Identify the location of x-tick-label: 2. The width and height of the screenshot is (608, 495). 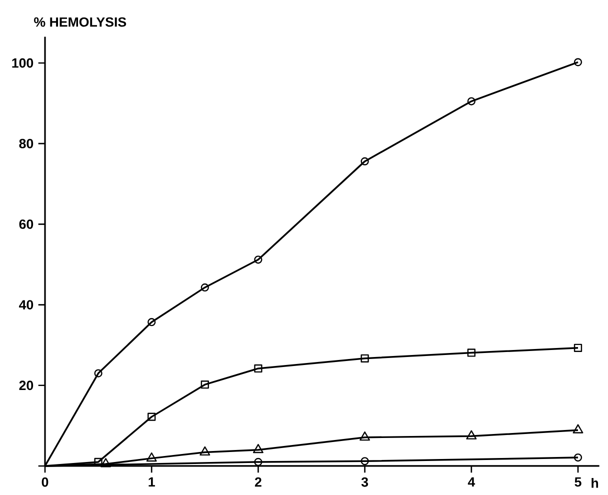
(258, 482).